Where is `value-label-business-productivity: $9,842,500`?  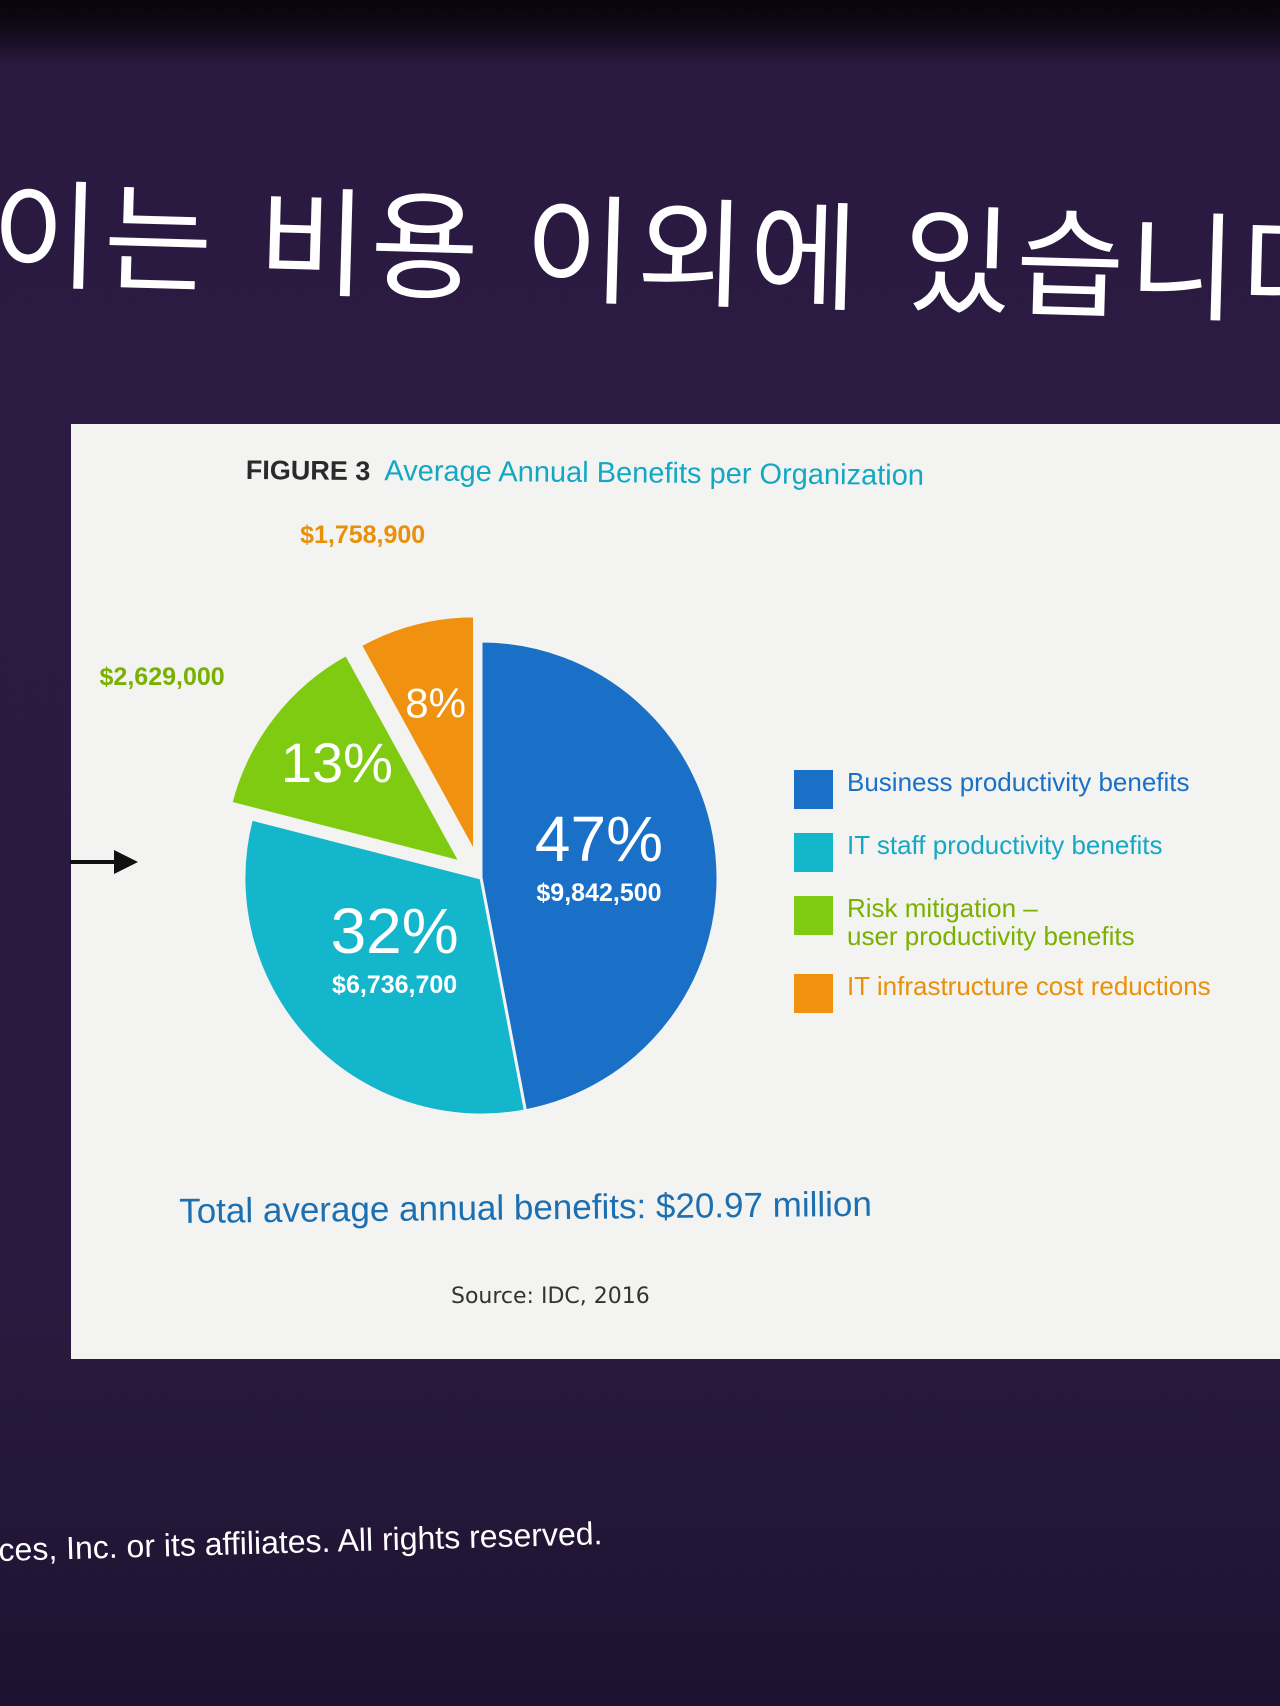 value-label-business-productivity: $9,842,500 is located at coordinates (598, 893).